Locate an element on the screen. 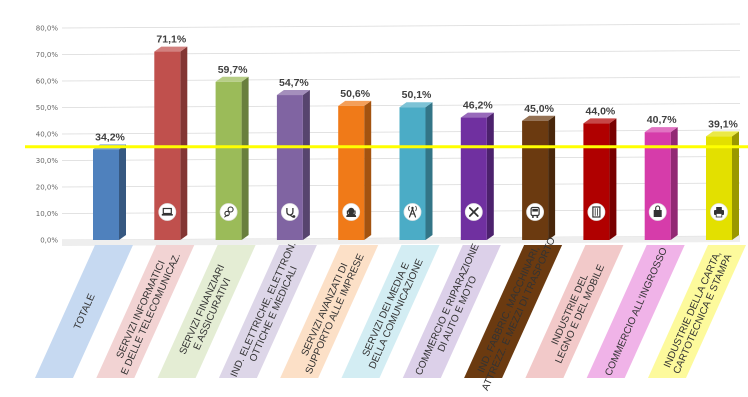 The image size is (748, 397). stethoscope-icon is located at coordinates (291, 213).